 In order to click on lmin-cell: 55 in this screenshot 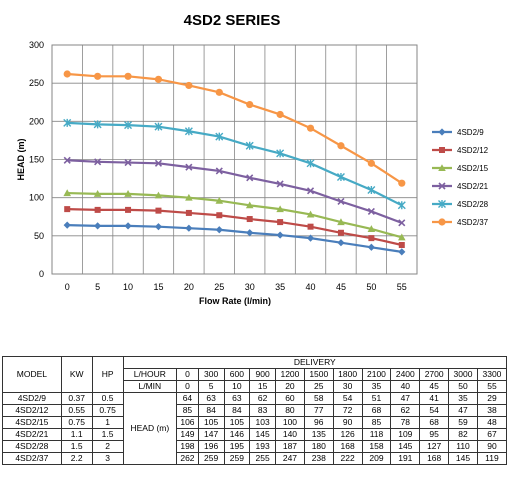, I will do `click(492, 386)`.